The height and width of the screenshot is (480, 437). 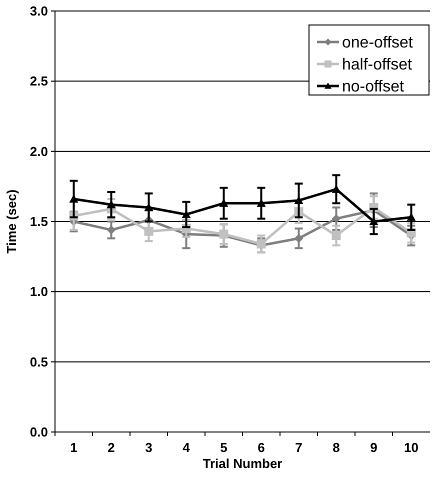 I want to click on x-tick-label: 5, so click(x=224, y=447).